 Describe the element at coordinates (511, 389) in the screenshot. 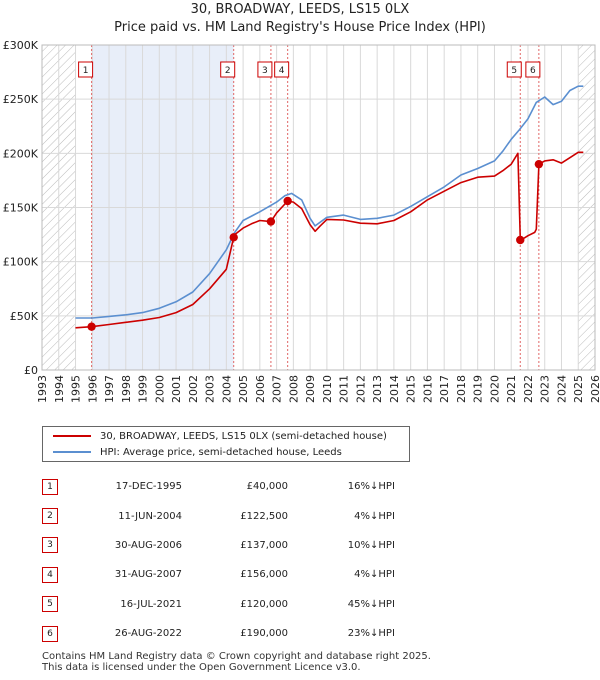

I see `x-tick-label: 2021` at that location.